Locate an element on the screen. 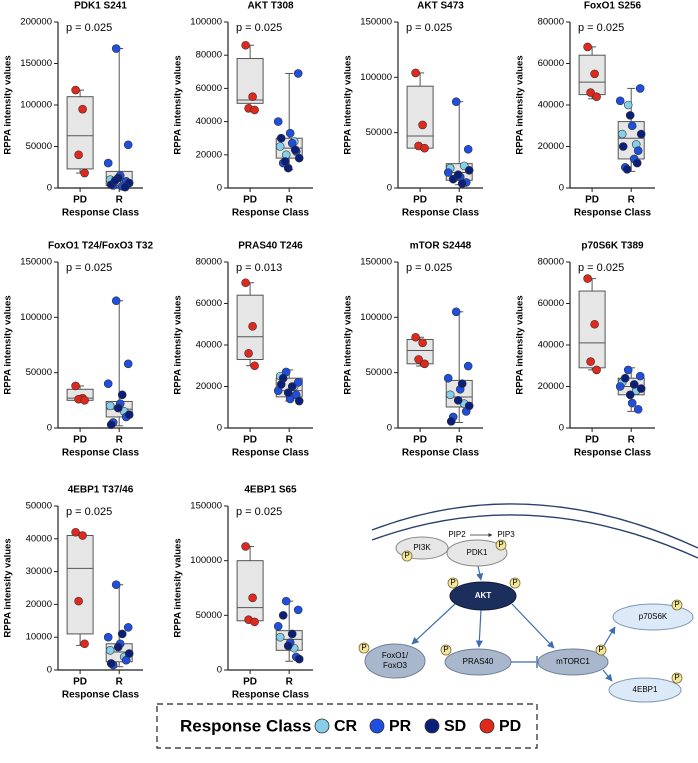 This screenshot has width=698, height=763. node-label: PDK1 is located at coordinates (477, 552).